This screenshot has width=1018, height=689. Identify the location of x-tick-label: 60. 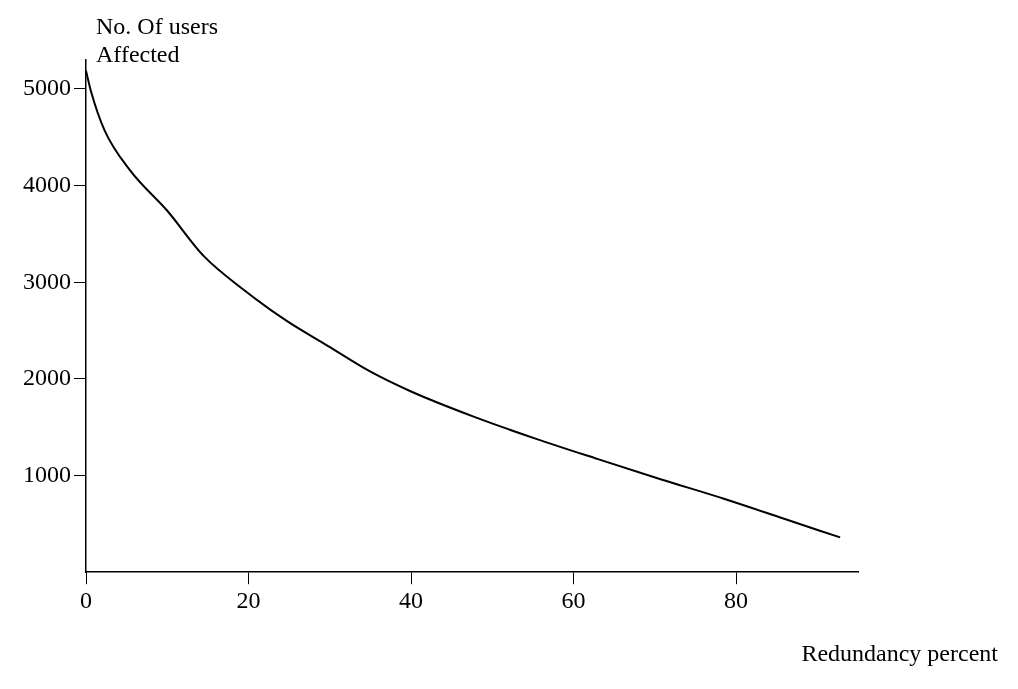
(573, 599).